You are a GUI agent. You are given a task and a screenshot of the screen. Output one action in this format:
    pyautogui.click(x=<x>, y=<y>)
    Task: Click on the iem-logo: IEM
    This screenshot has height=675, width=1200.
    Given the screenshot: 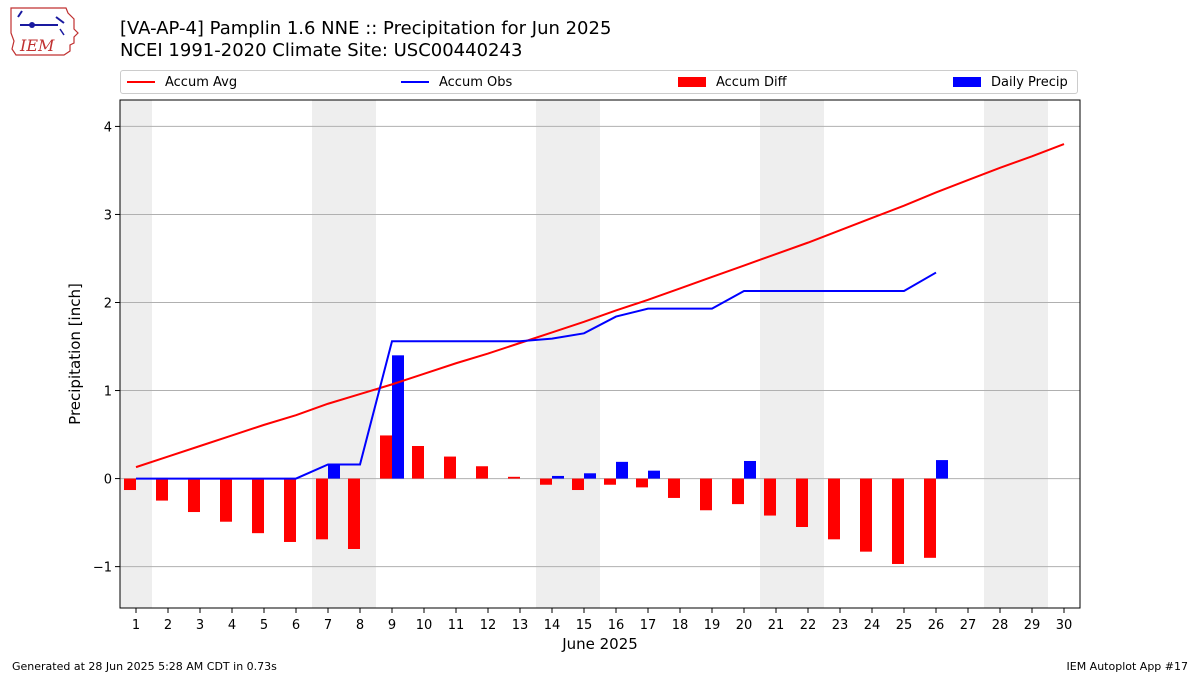 What is the action you would take?
    pyautogui.click(x=44, y=31)
    